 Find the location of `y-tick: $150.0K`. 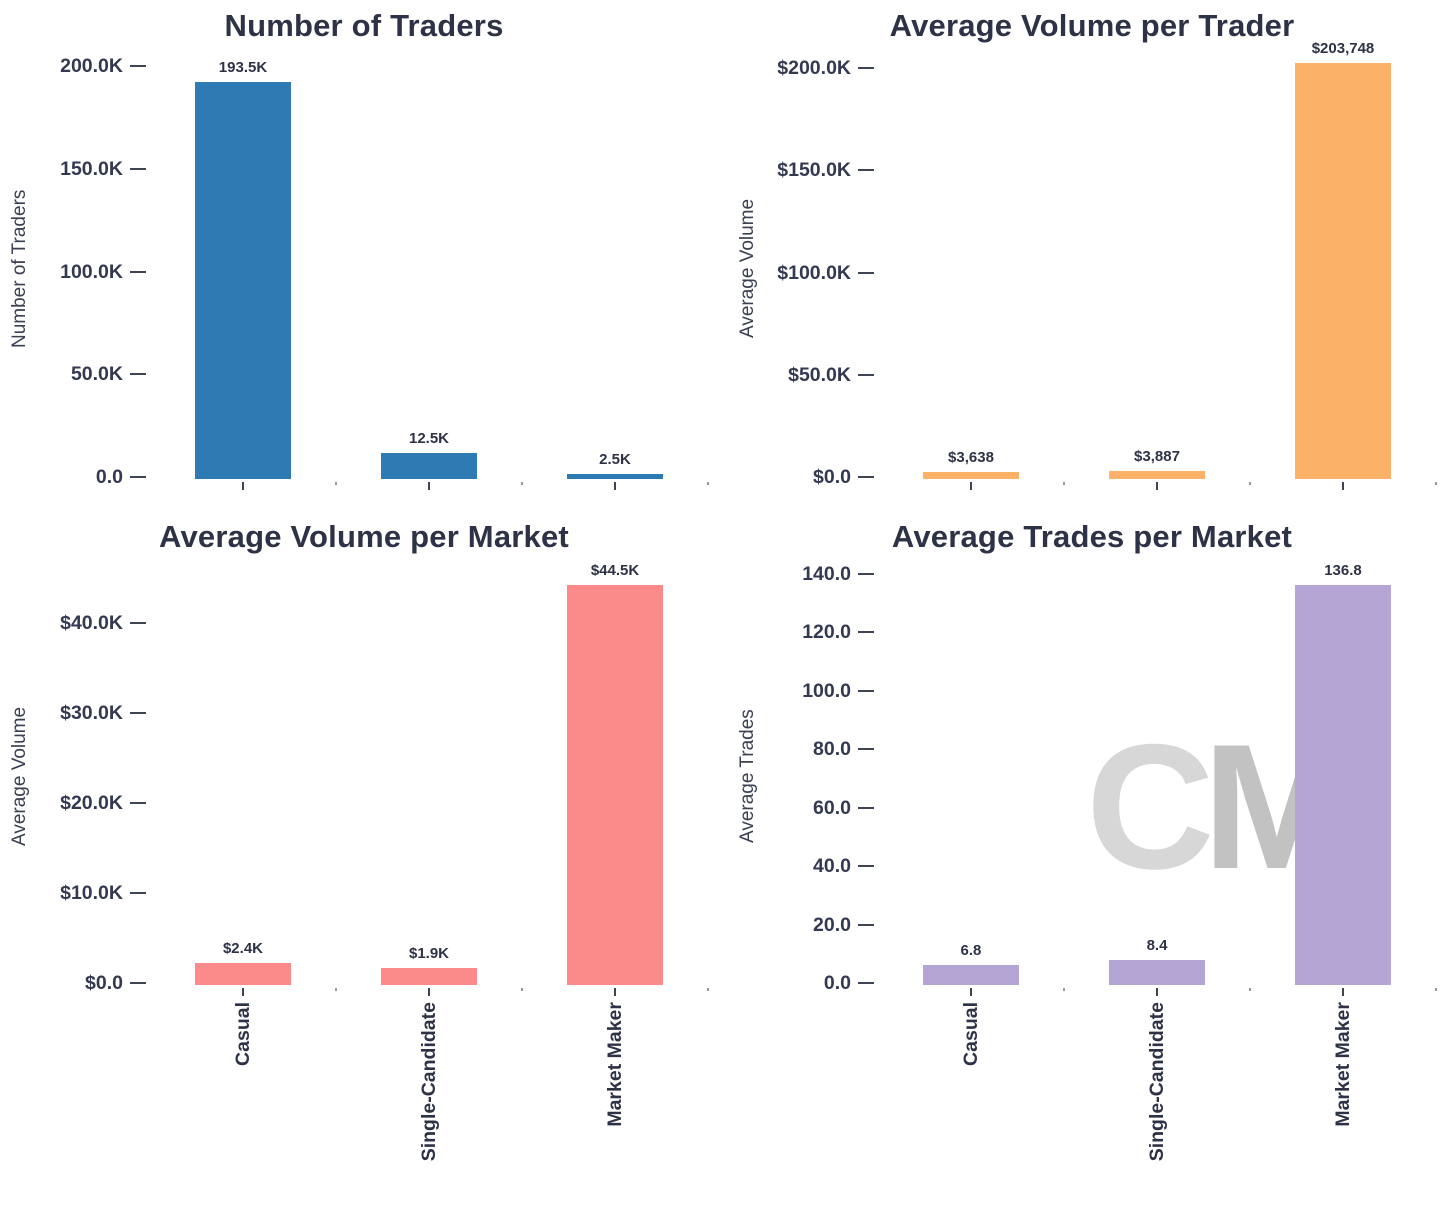

y-tick: $150.0K is located at coordinates (801, 171).